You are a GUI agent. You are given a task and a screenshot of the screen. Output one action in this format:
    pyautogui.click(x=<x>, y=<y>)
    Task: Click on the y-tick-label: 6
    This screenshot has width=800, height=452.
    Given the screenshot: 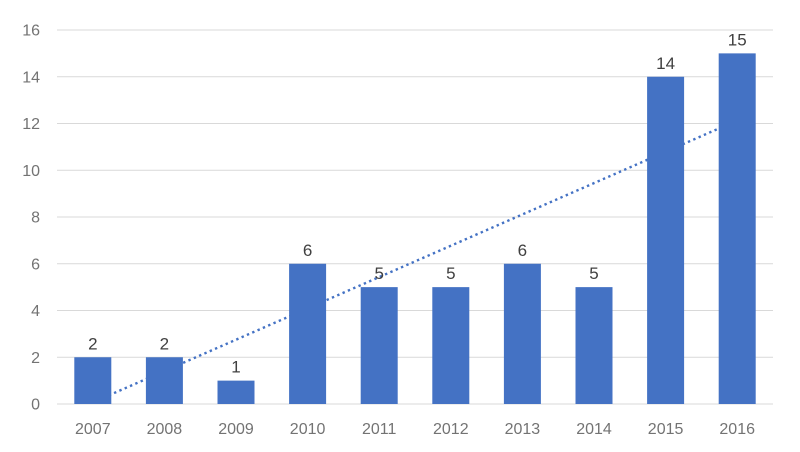 What is the action you would take?
    pyautogui.click(x=35, y=264)
    